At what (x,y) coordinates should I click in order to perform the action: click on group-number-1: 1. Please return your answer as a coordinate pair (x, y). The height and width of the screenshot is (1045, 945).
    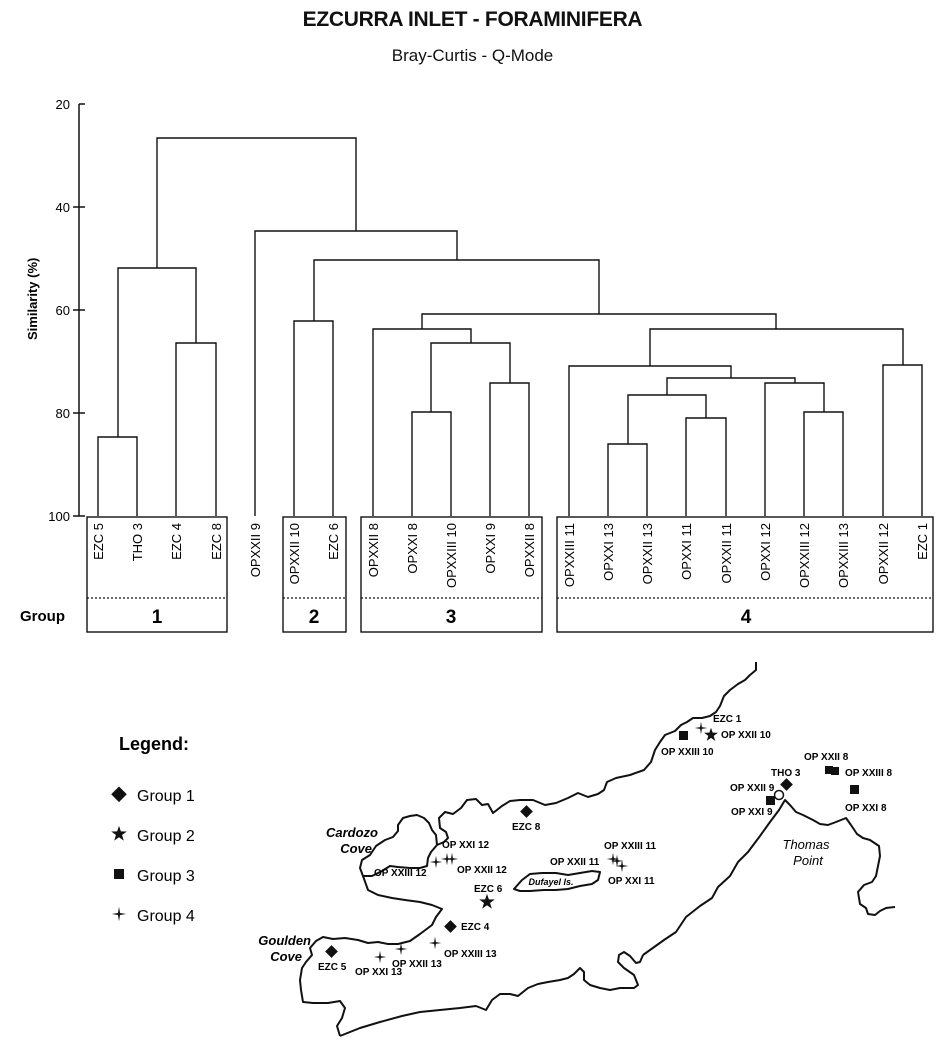
    Looking at the image, I should click on (157, 617).